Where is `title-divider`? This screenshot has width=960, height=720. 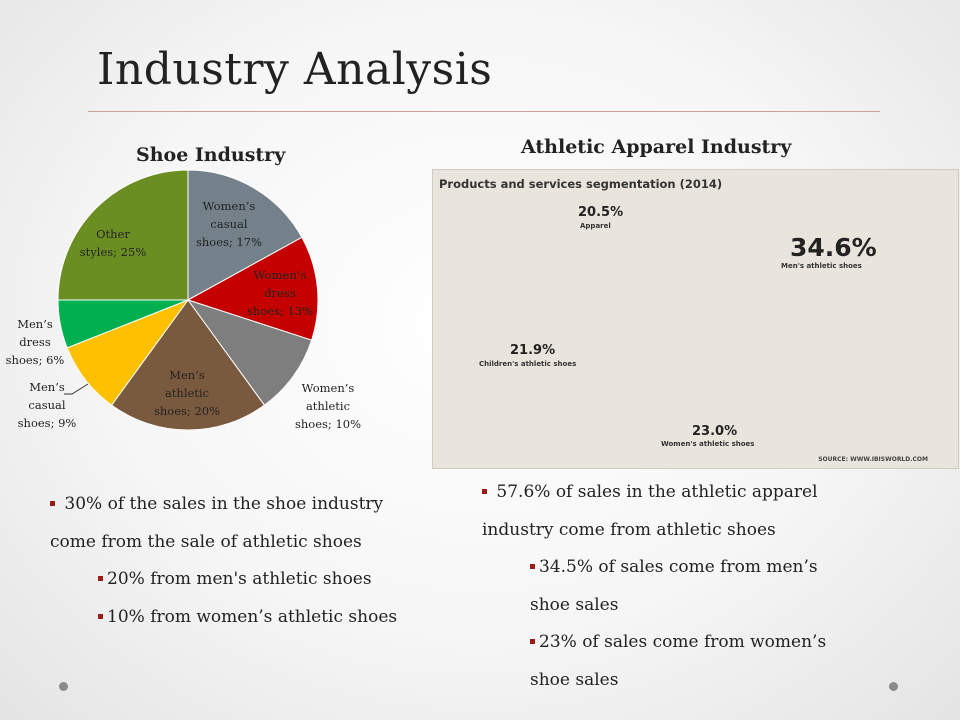
title-divider is located at coordinates (484, 111).